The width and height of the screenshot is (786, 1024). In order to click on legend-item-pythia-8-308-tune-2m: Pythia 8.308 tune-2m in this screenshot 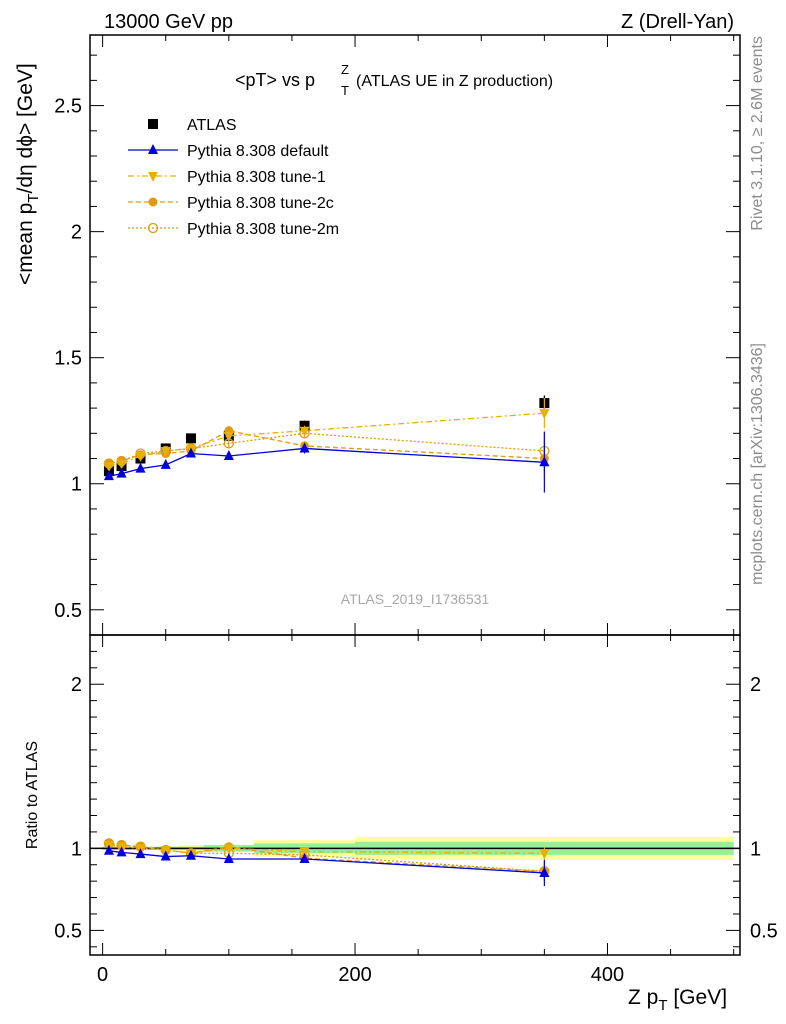, I will do `click(233, 229)`.